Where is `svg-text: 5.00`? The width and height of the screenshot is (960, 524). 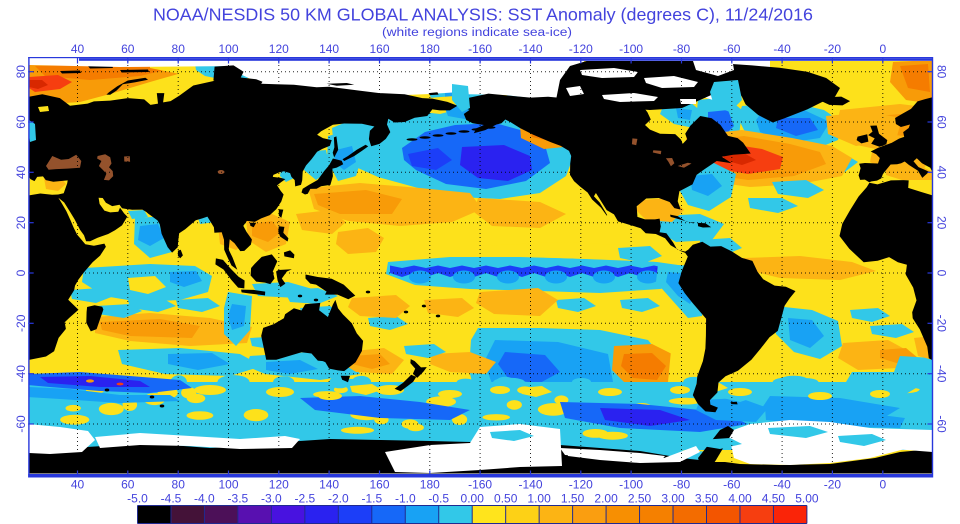 svg-text: 5.00 is located at coordinates (807, 499).